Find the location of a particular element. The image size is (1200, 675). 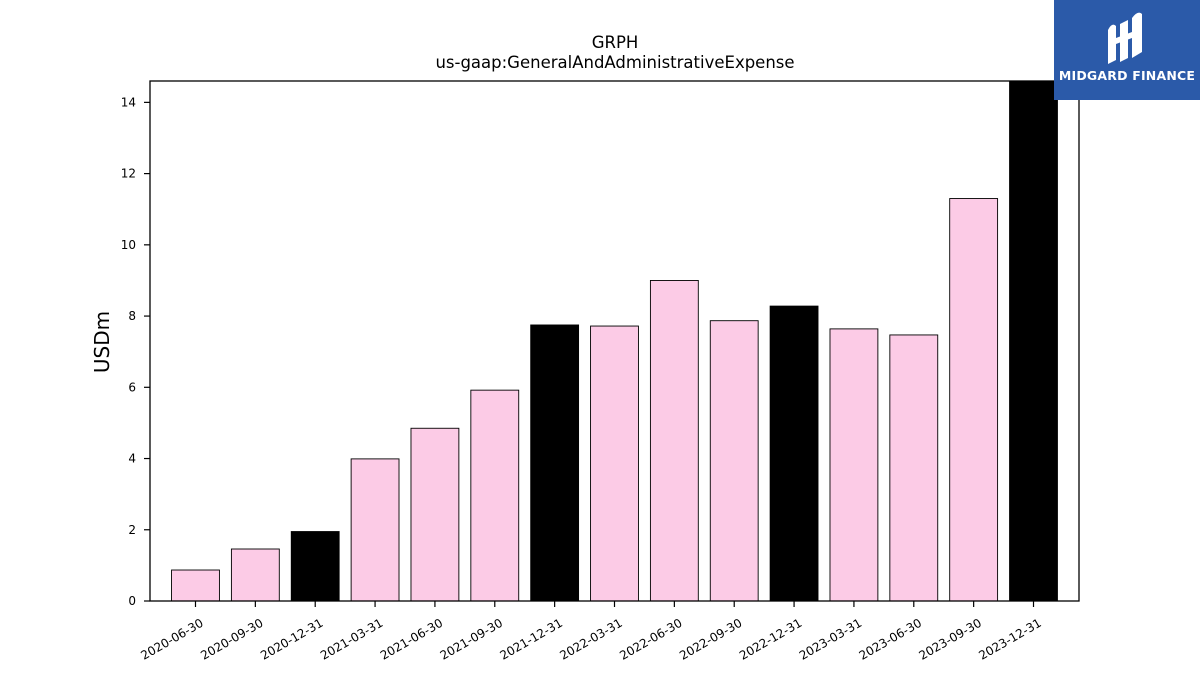

x-tick-label: 2021-03-31 is located at coordinates (351, 639).